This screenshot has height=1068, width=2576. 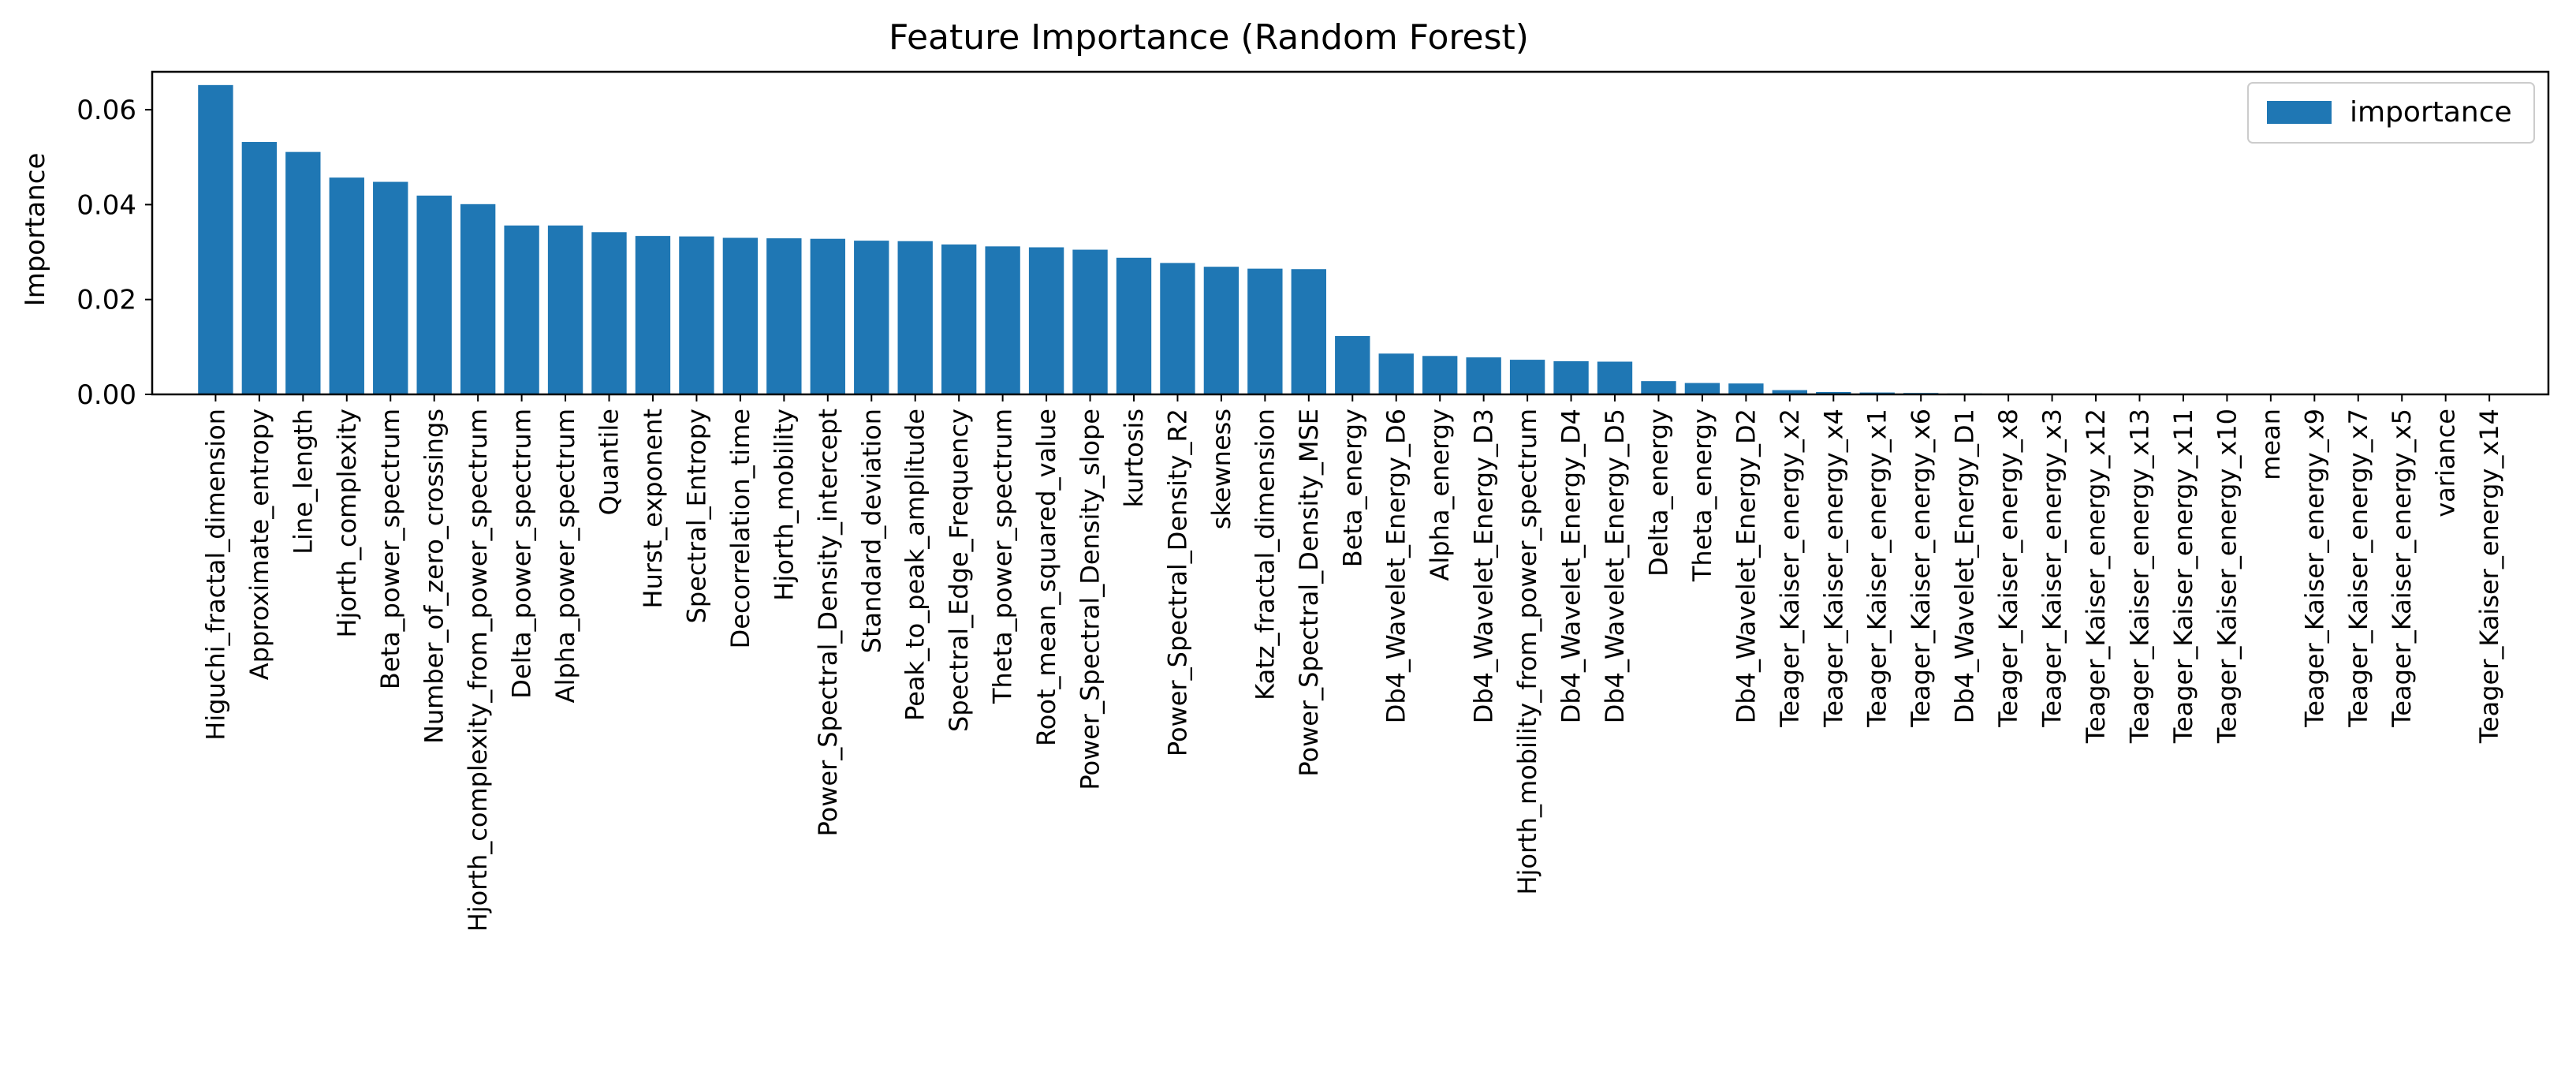 What do you see at coordinates (1309, 593) in the screenshot?
I see `x-tick-label: Power_Spectral_Density_MSE` at bounding box center [1309, 593].